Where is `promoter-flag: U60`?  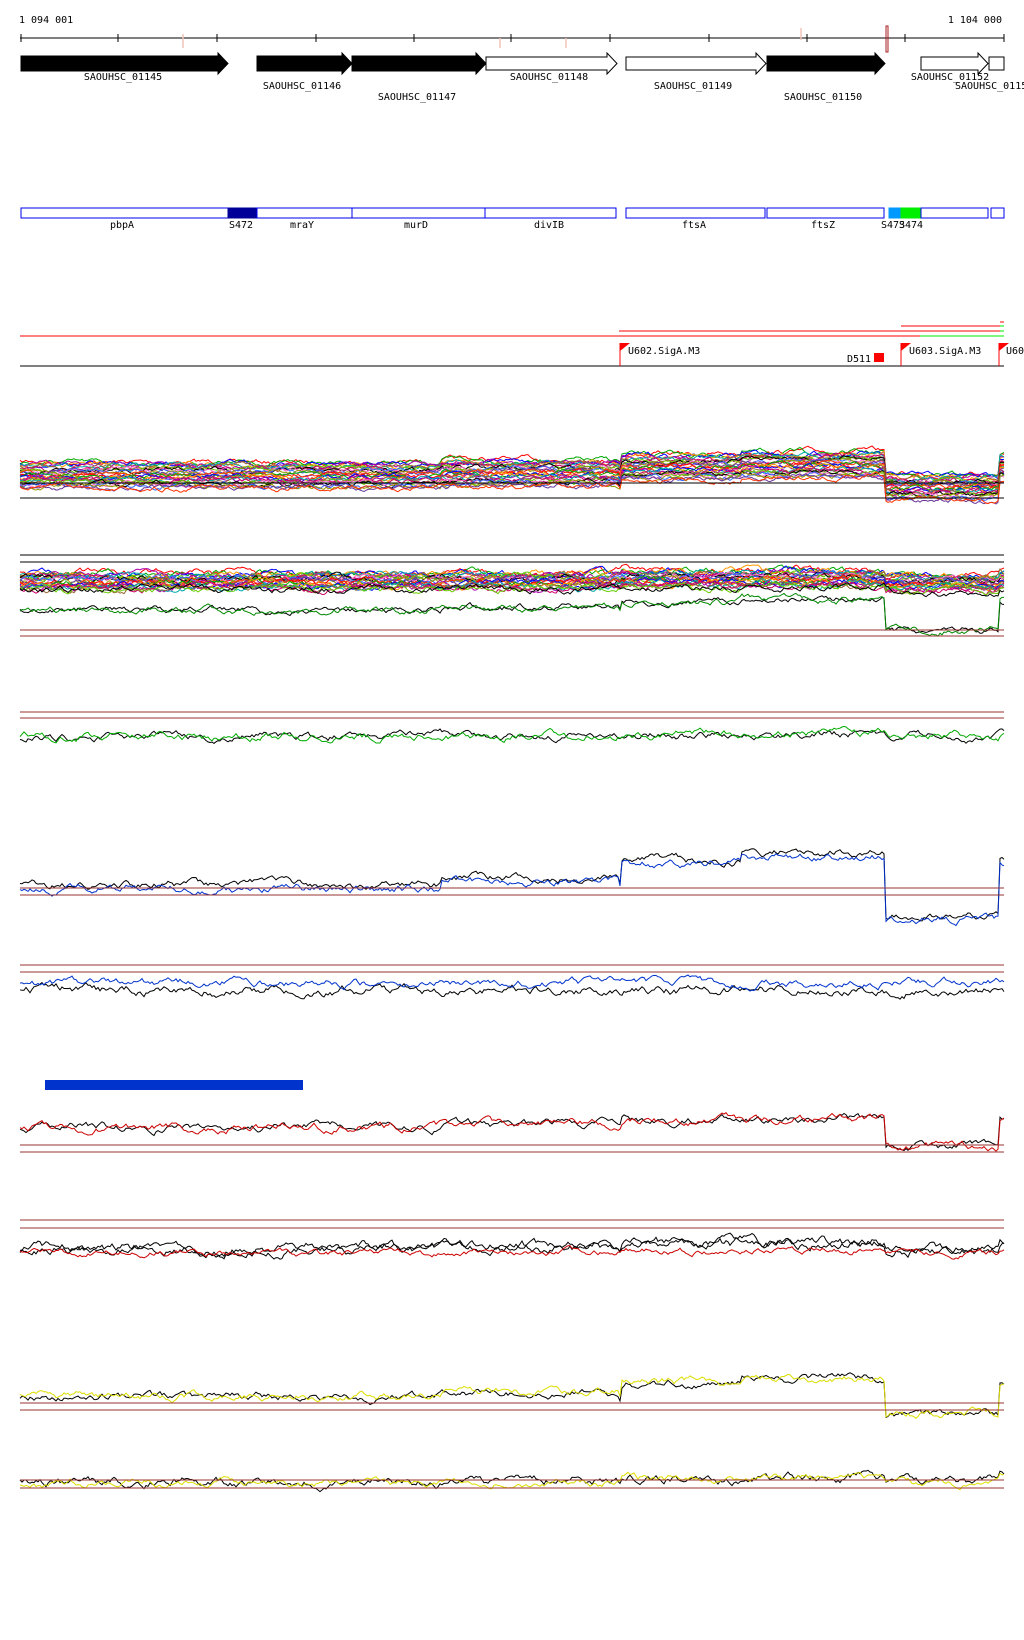 promoter-flag: U60 is located at coordinates (1011, 354).